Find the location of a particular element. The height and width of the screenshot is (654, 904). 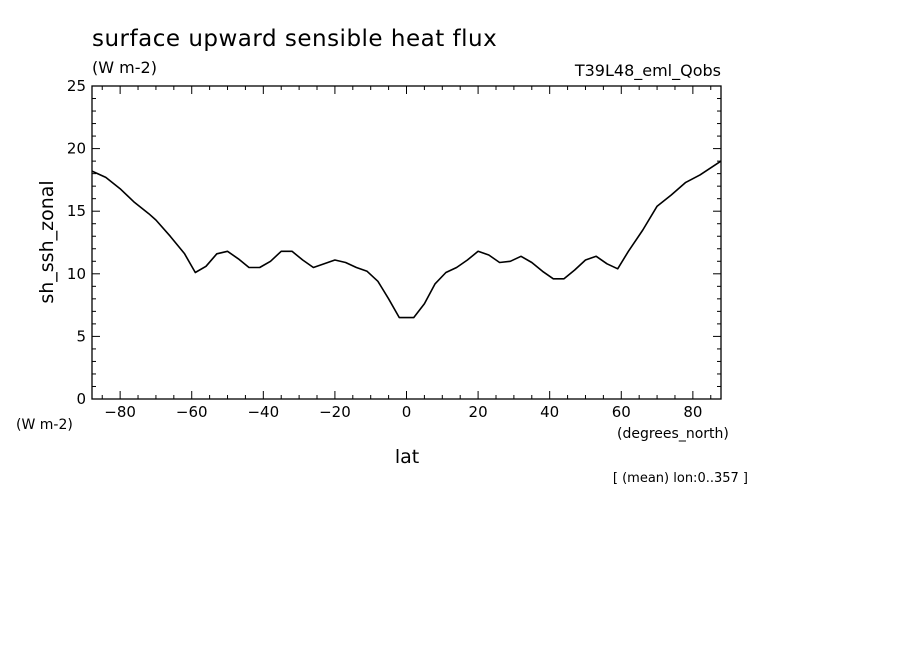

y-tick-label: 10 is located at coordinates (76, 274).